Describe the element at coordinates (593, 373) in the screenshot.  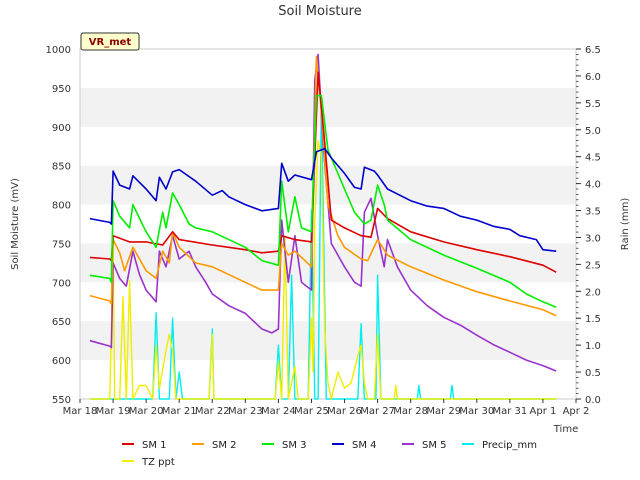
I see `y2-tick-label: 0.5` at that location.